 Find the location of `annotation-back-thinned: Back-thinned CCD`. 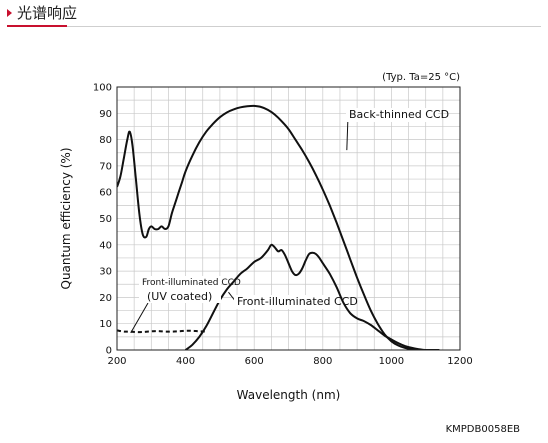

annotation-back-thinned: Back-thinned CCD is located at coordinates (399, 114).